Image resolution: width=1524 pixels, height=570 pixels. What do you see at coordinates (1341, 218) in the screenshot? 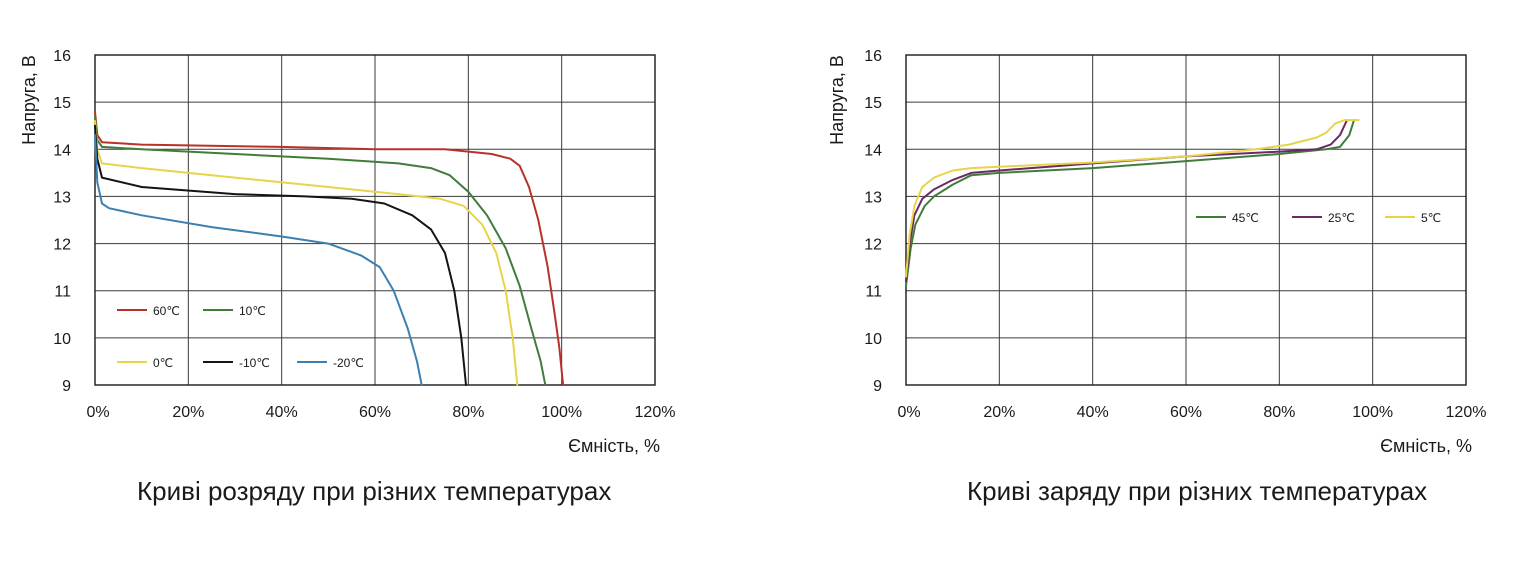
I see `legend-label: 25℃` at bounding box center [1341, 218].